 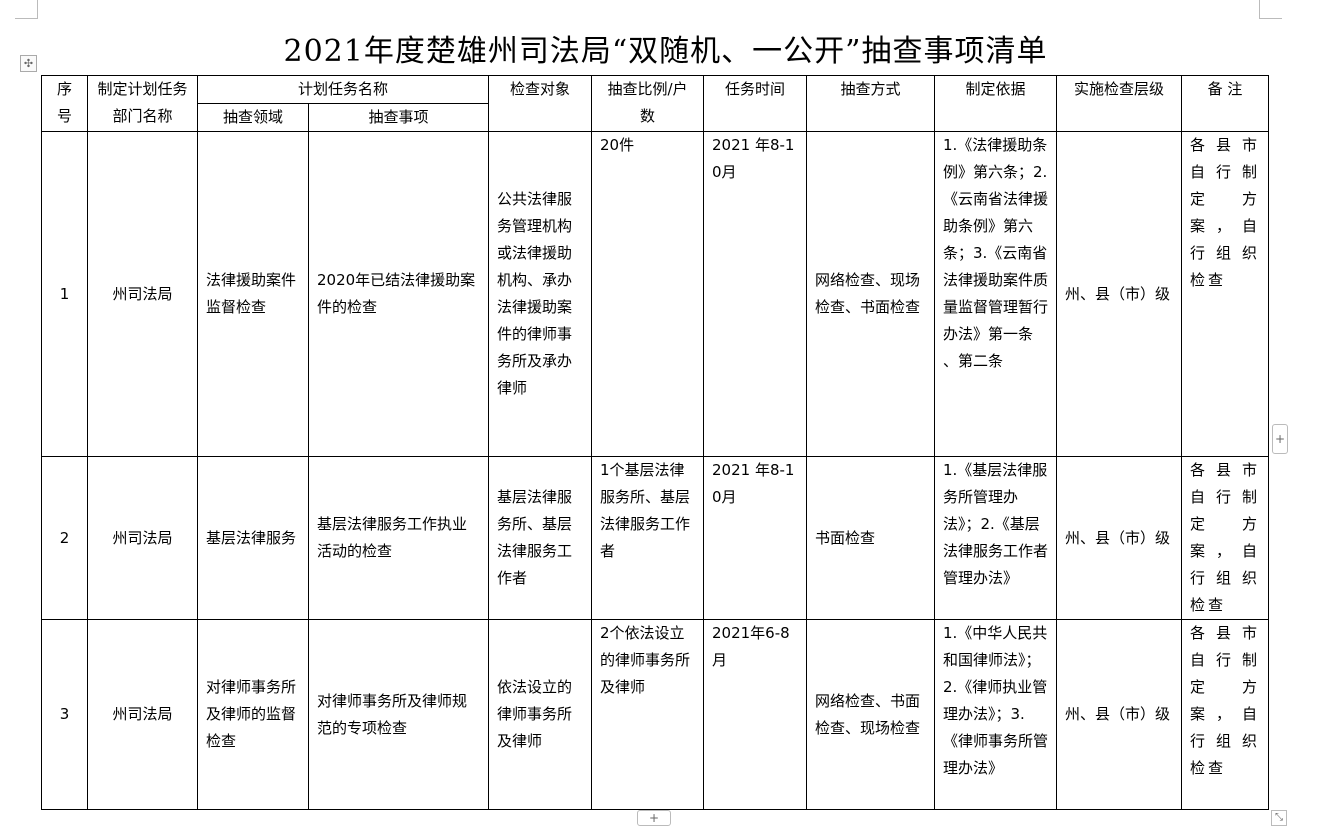 I want to click on header-ratio: 抽查比例/户数, so click(x=647, y=103).